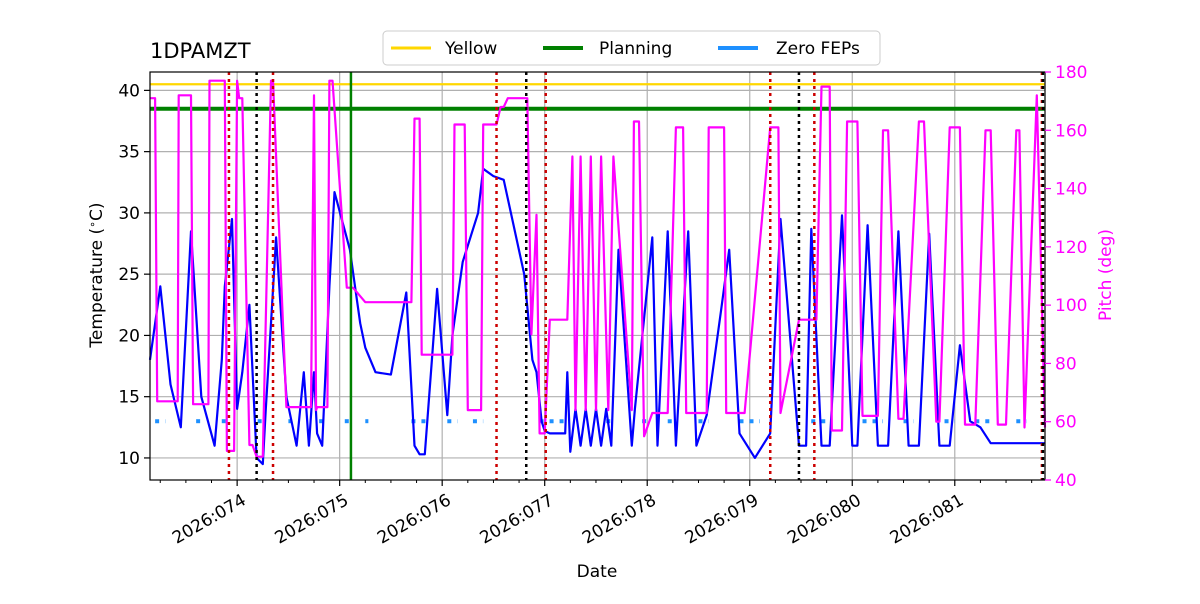 The height and width of the screenshot is (604, 1200). Describe the element at coordinates (97, 211) in the screenshot. I see `y-axis-label-unit: C)` at that location.